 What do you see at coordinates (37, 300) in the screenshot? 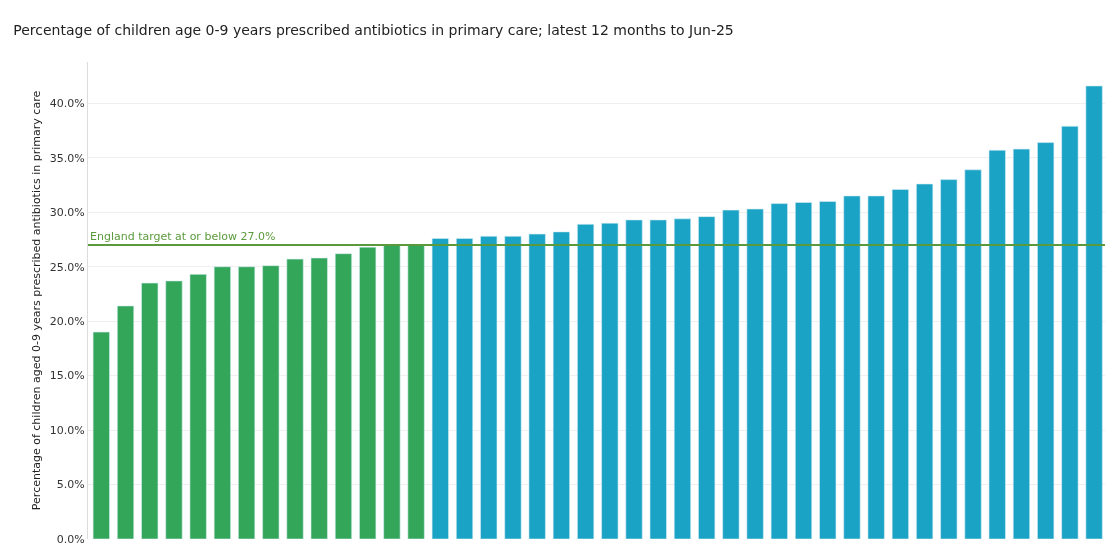
I see `y-axis-title: Percentage of children aged 0-9 years prescribed antibiotics in primary care` at bounding box center [37, 300].